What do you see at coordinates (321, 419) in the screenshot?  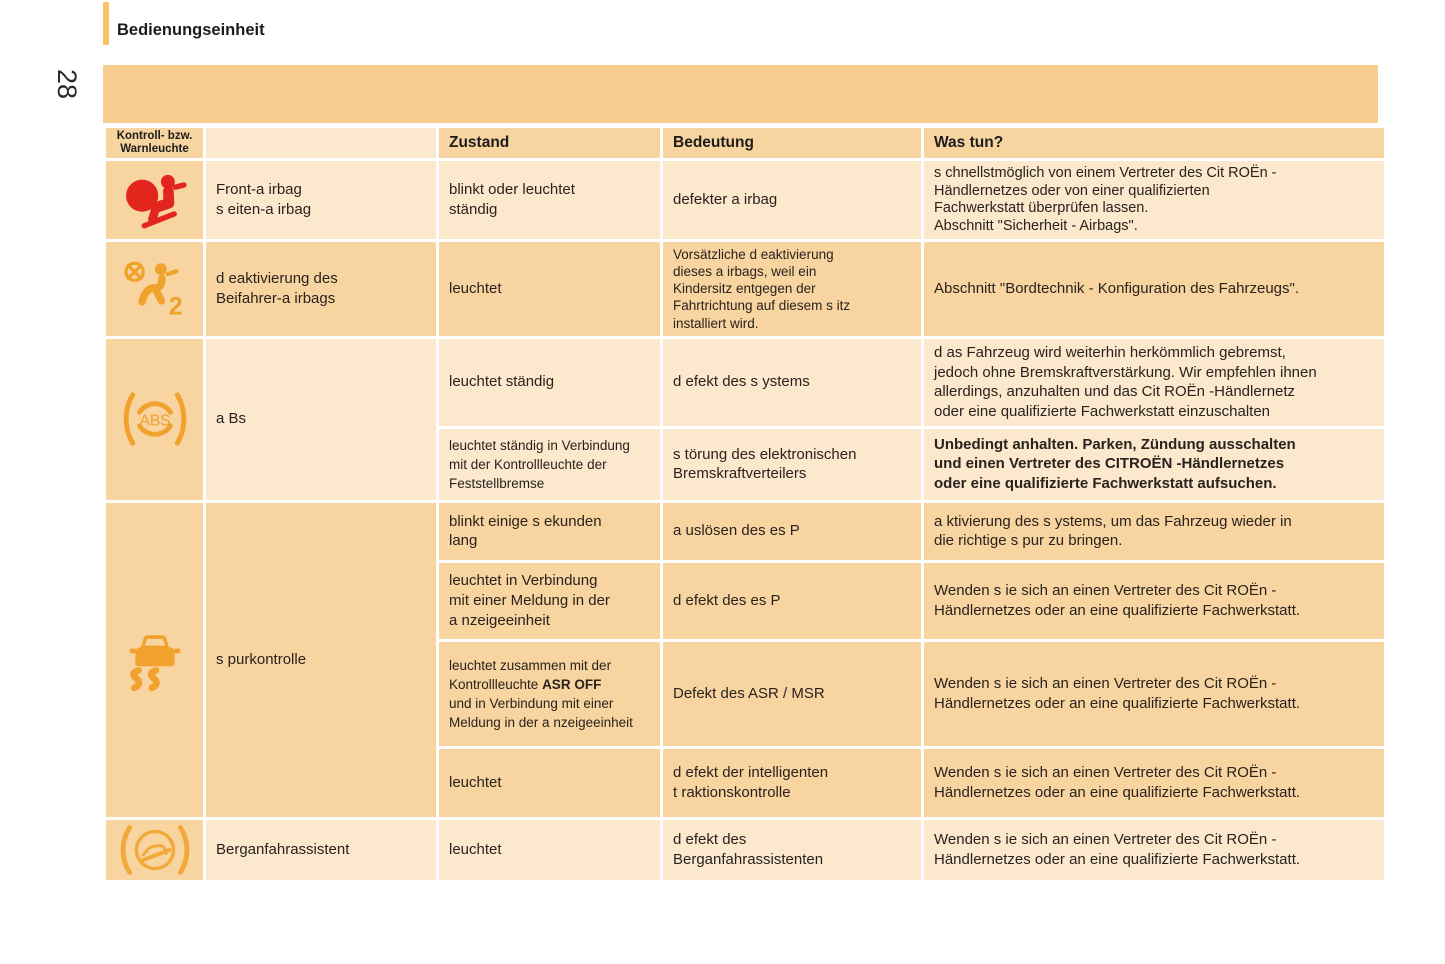 I see `warning-light-name-cell: a Bs` at bounding box center [321, 419].